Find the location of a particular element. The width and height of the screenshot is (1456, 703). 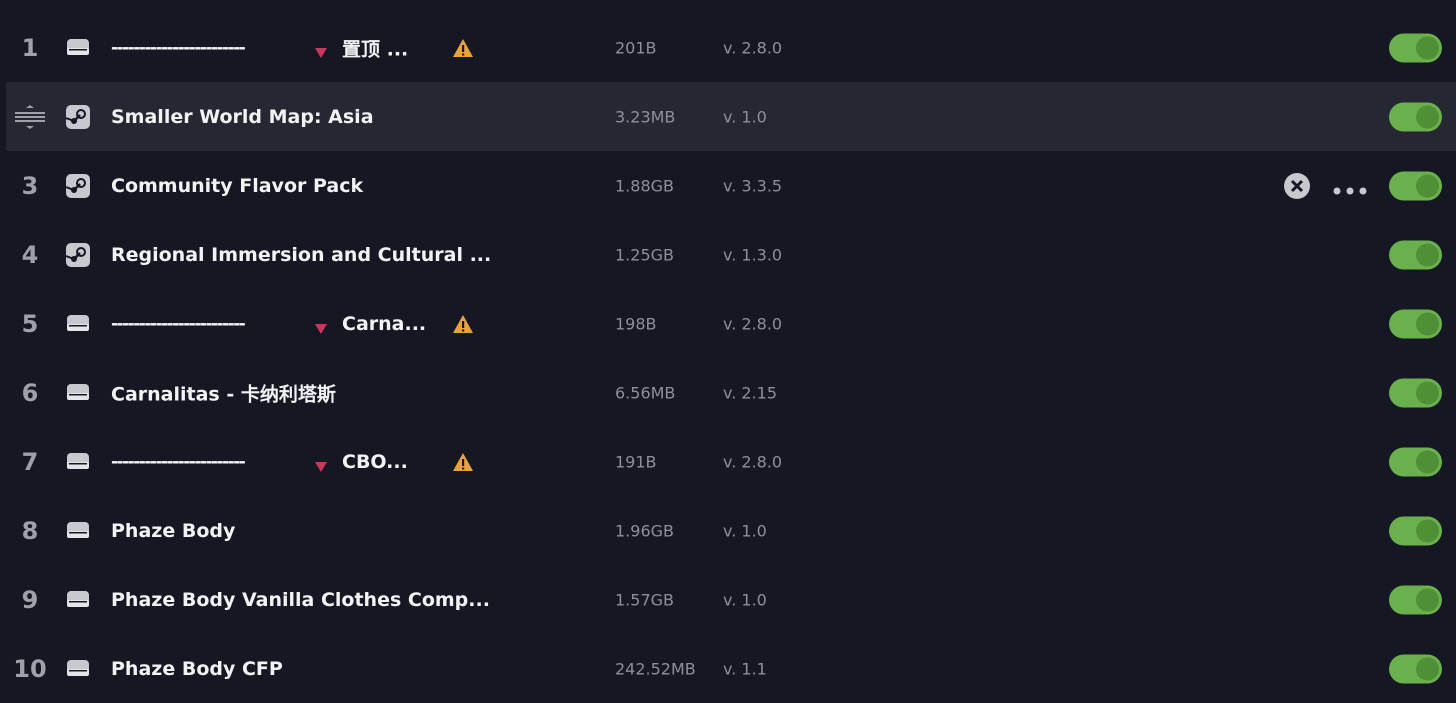

remove-button is located at coordinates (1297, 186).